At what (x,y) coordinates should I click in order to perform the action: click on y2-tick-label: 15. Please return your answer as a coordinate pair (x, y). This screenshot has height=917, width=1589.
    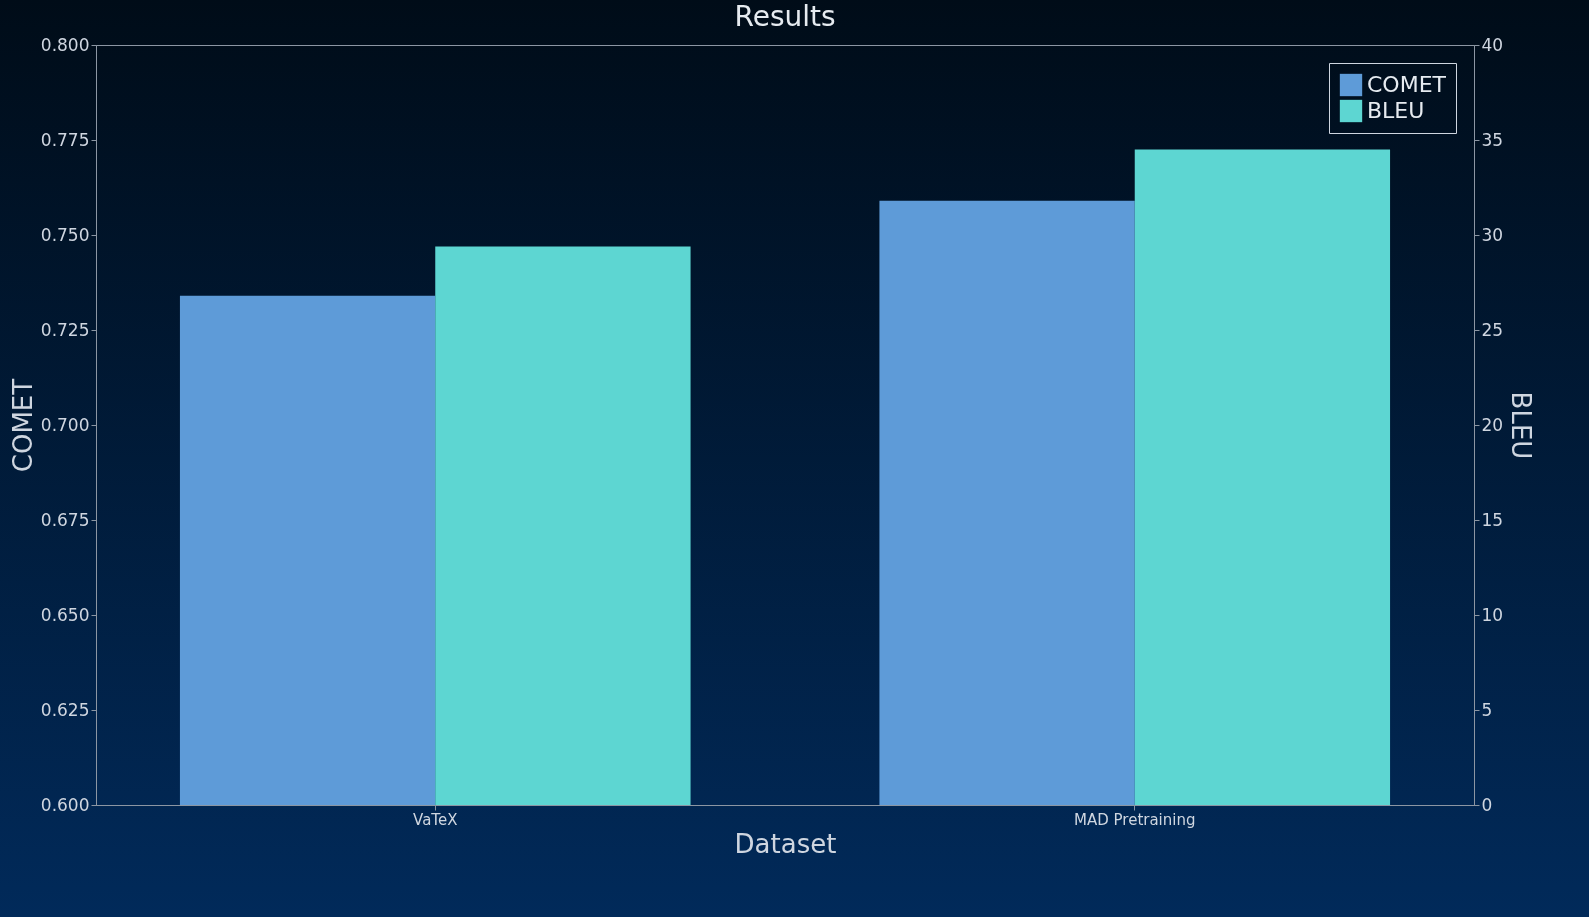
    Looking at the image, I should click on (1492, 519).